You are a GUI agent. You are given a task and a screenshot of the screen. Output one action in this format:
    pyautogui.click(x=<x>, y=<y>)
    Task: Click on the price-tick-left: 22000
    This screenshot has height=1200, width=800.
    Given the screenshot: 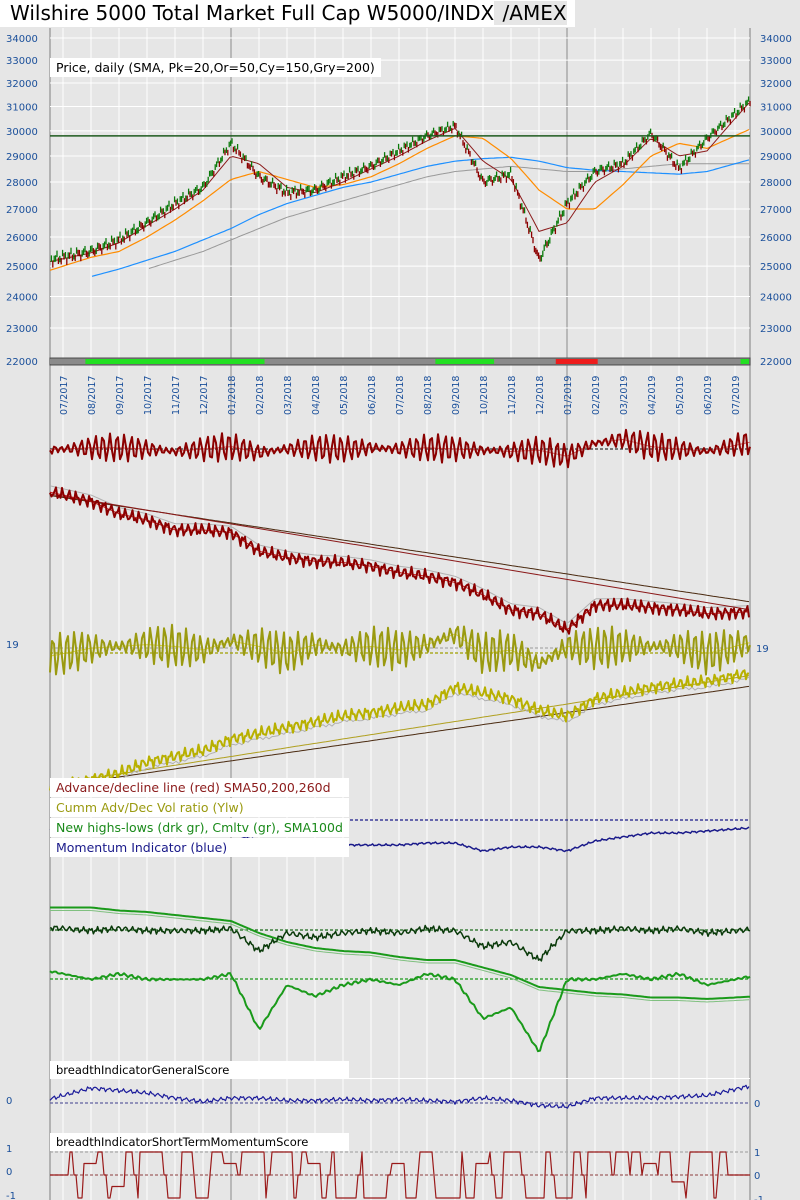 What is the action you would take?
    pyautogui.click(x=22, y=362)
    